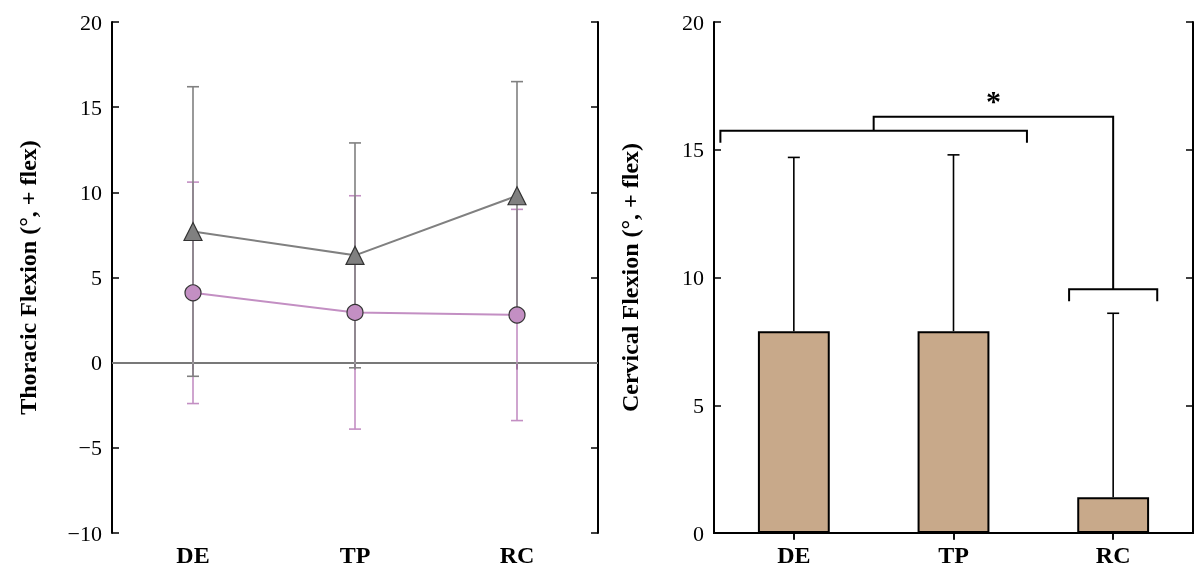  I want to click on y-tick-label: −5, so click(90, 448).